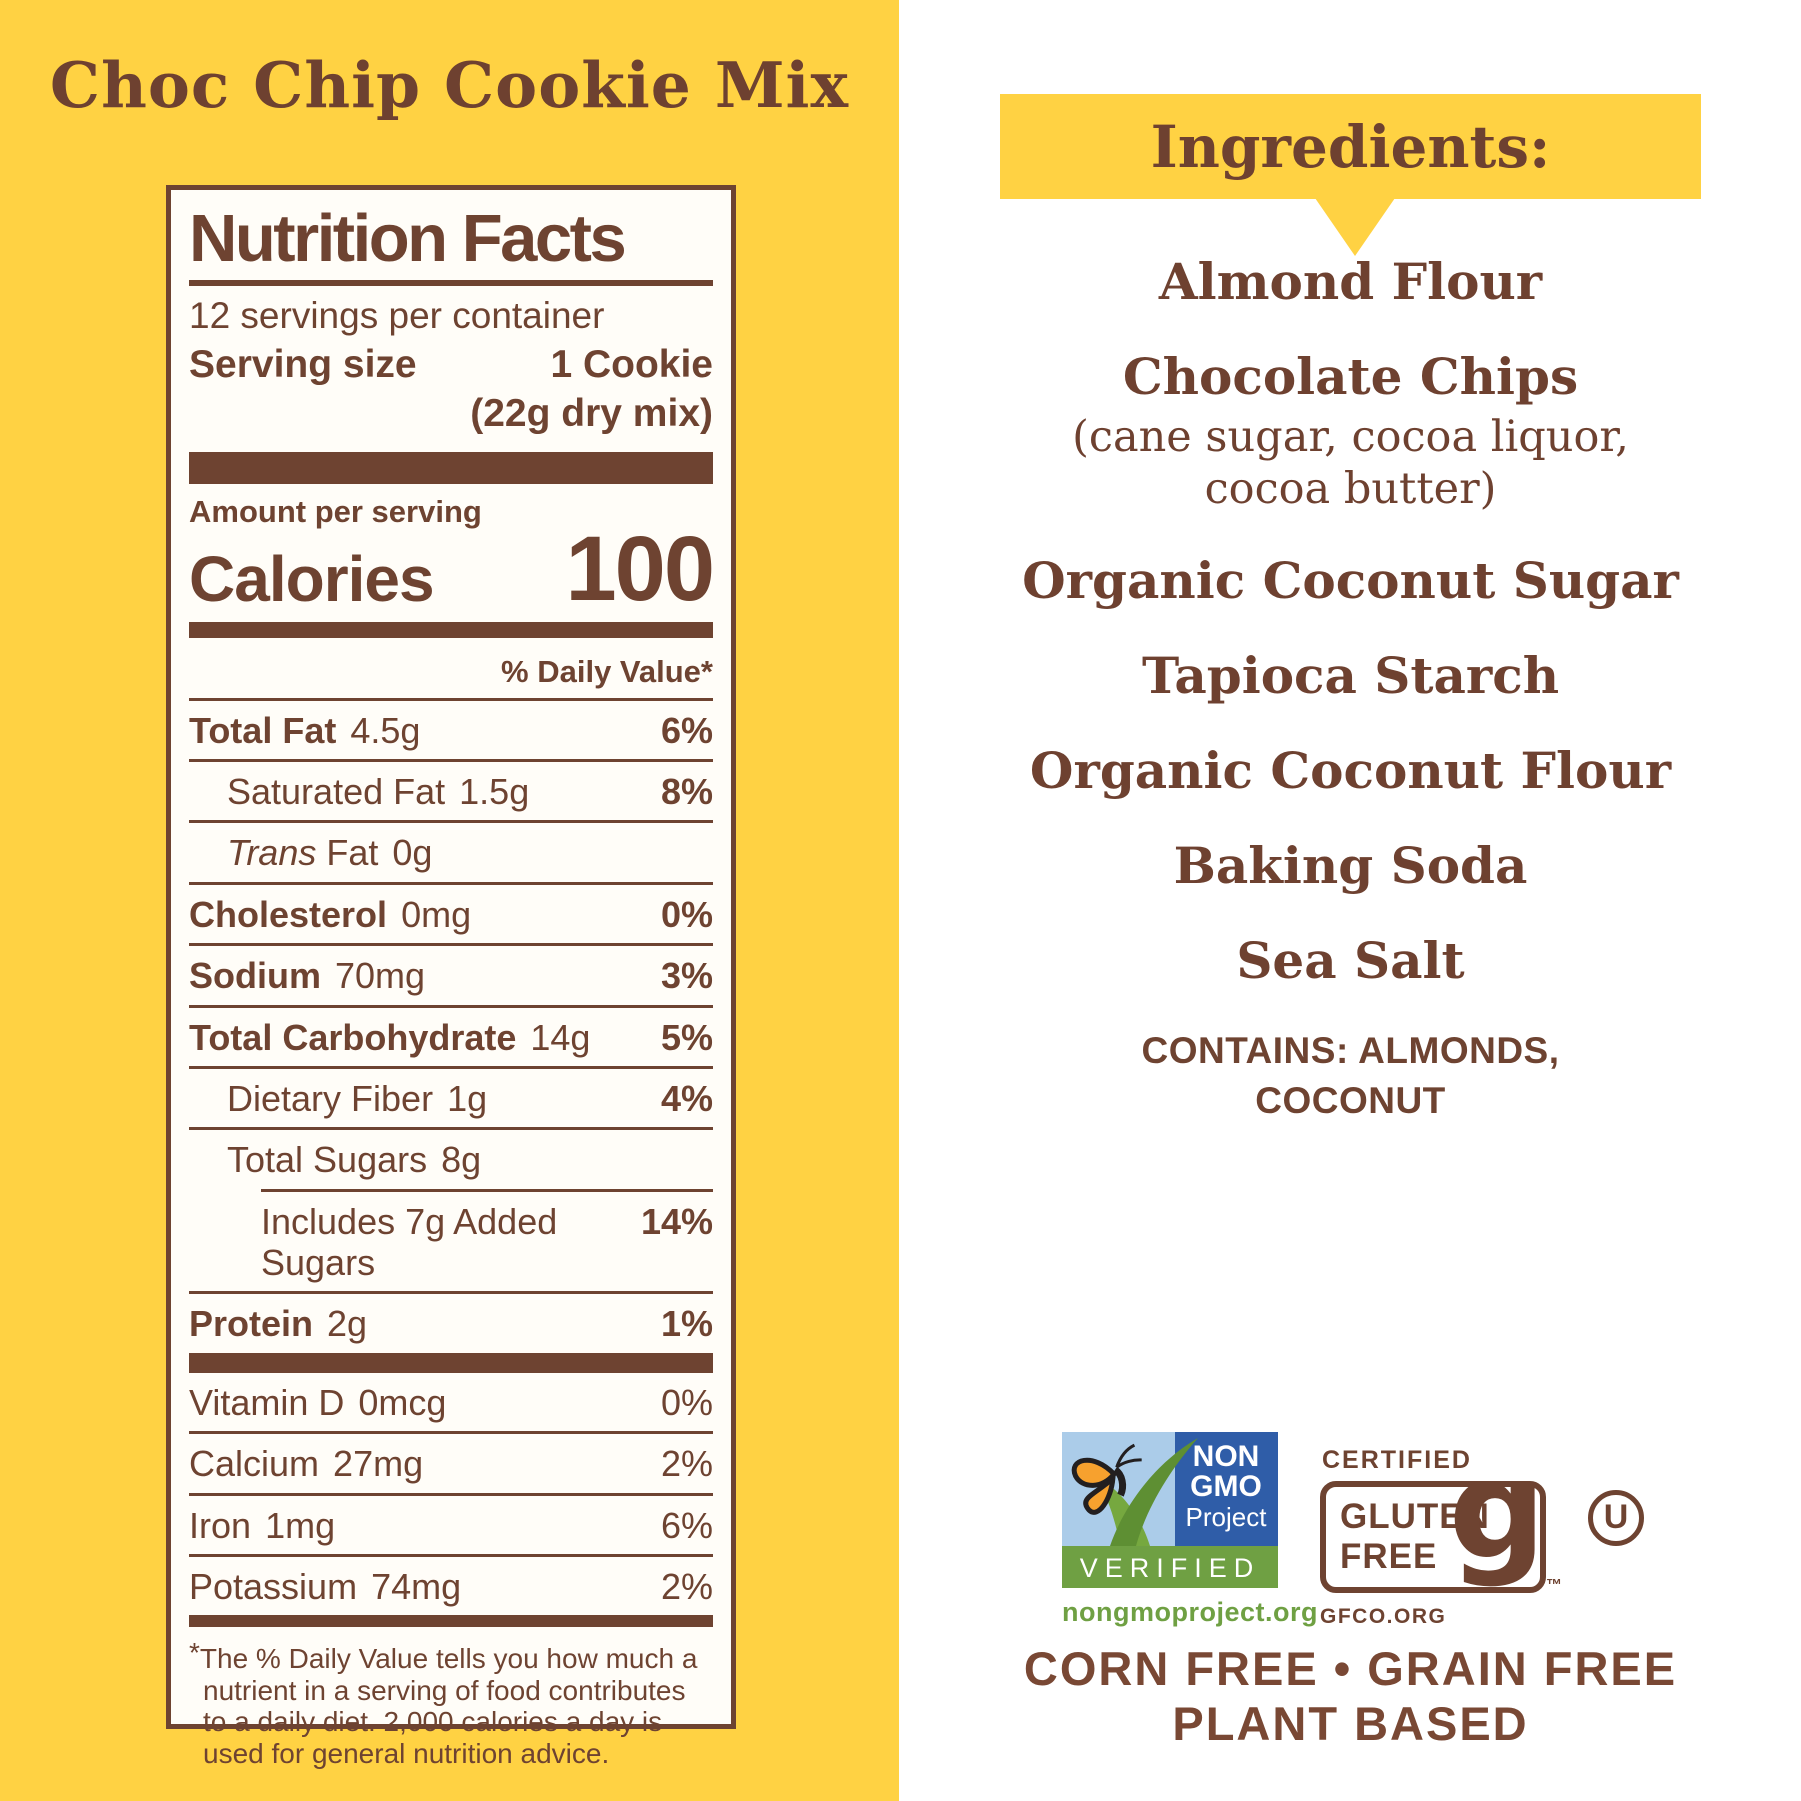 This screenshot has width=1801, height=1801. Describe the element at coordinates (254, 1464) in the screenshot. I see `nutrient-name: Calcium` at that location.